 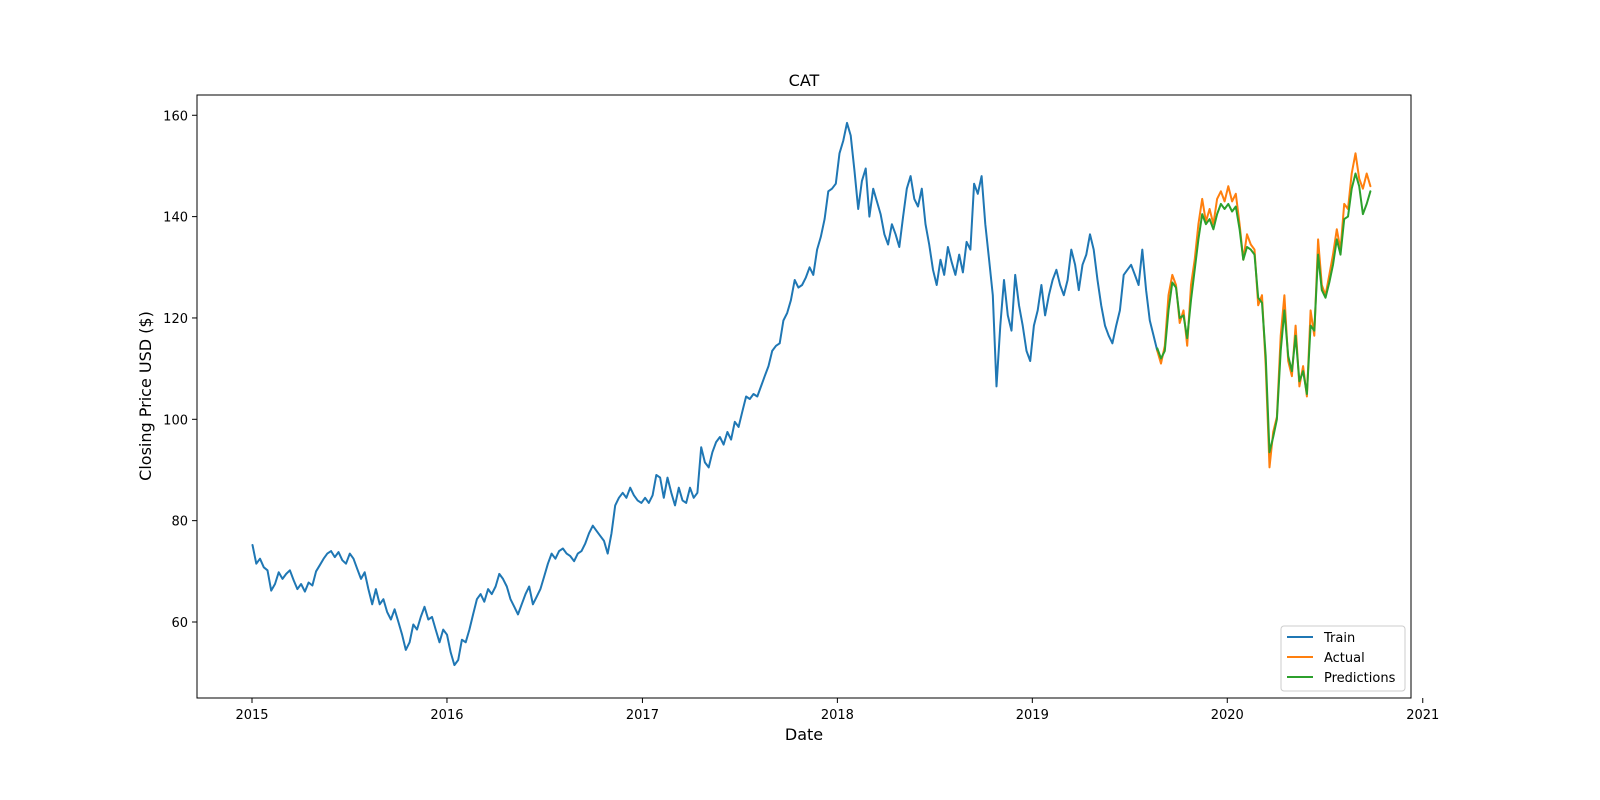 I want to click on series-line-predictions, so click(x=1264, y=313).